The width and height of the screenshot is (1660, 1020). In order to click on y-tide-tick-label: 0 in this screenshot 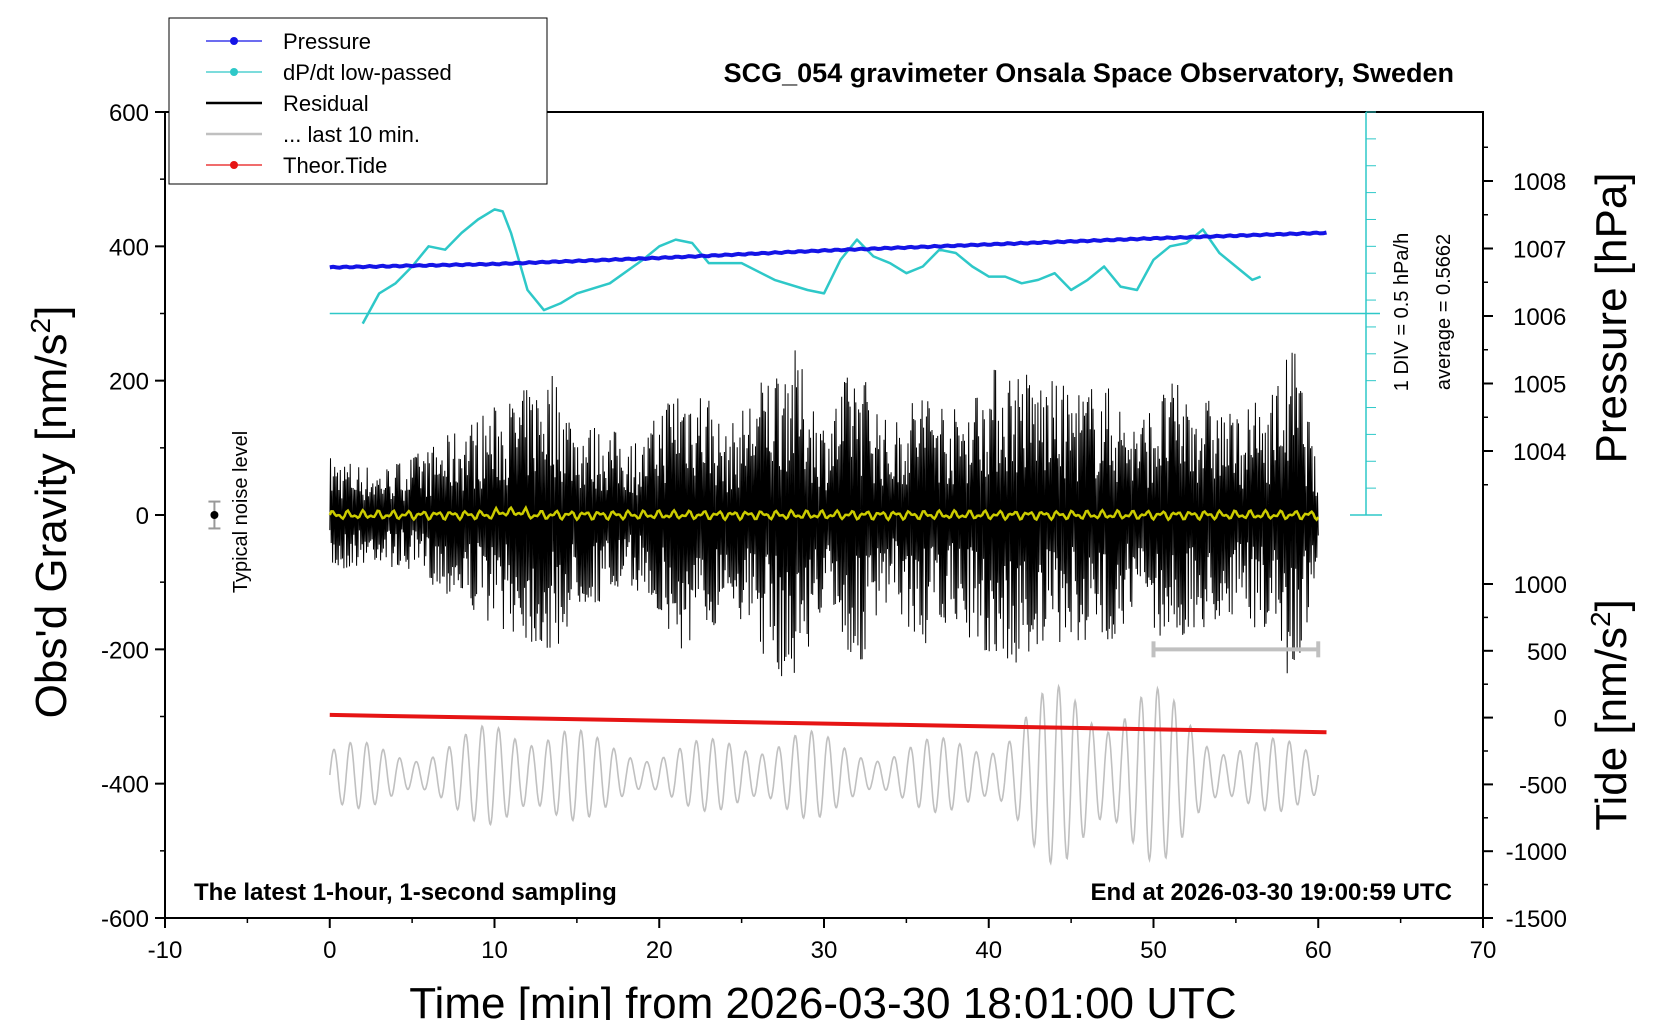, I will do `click(1560, 719)`.